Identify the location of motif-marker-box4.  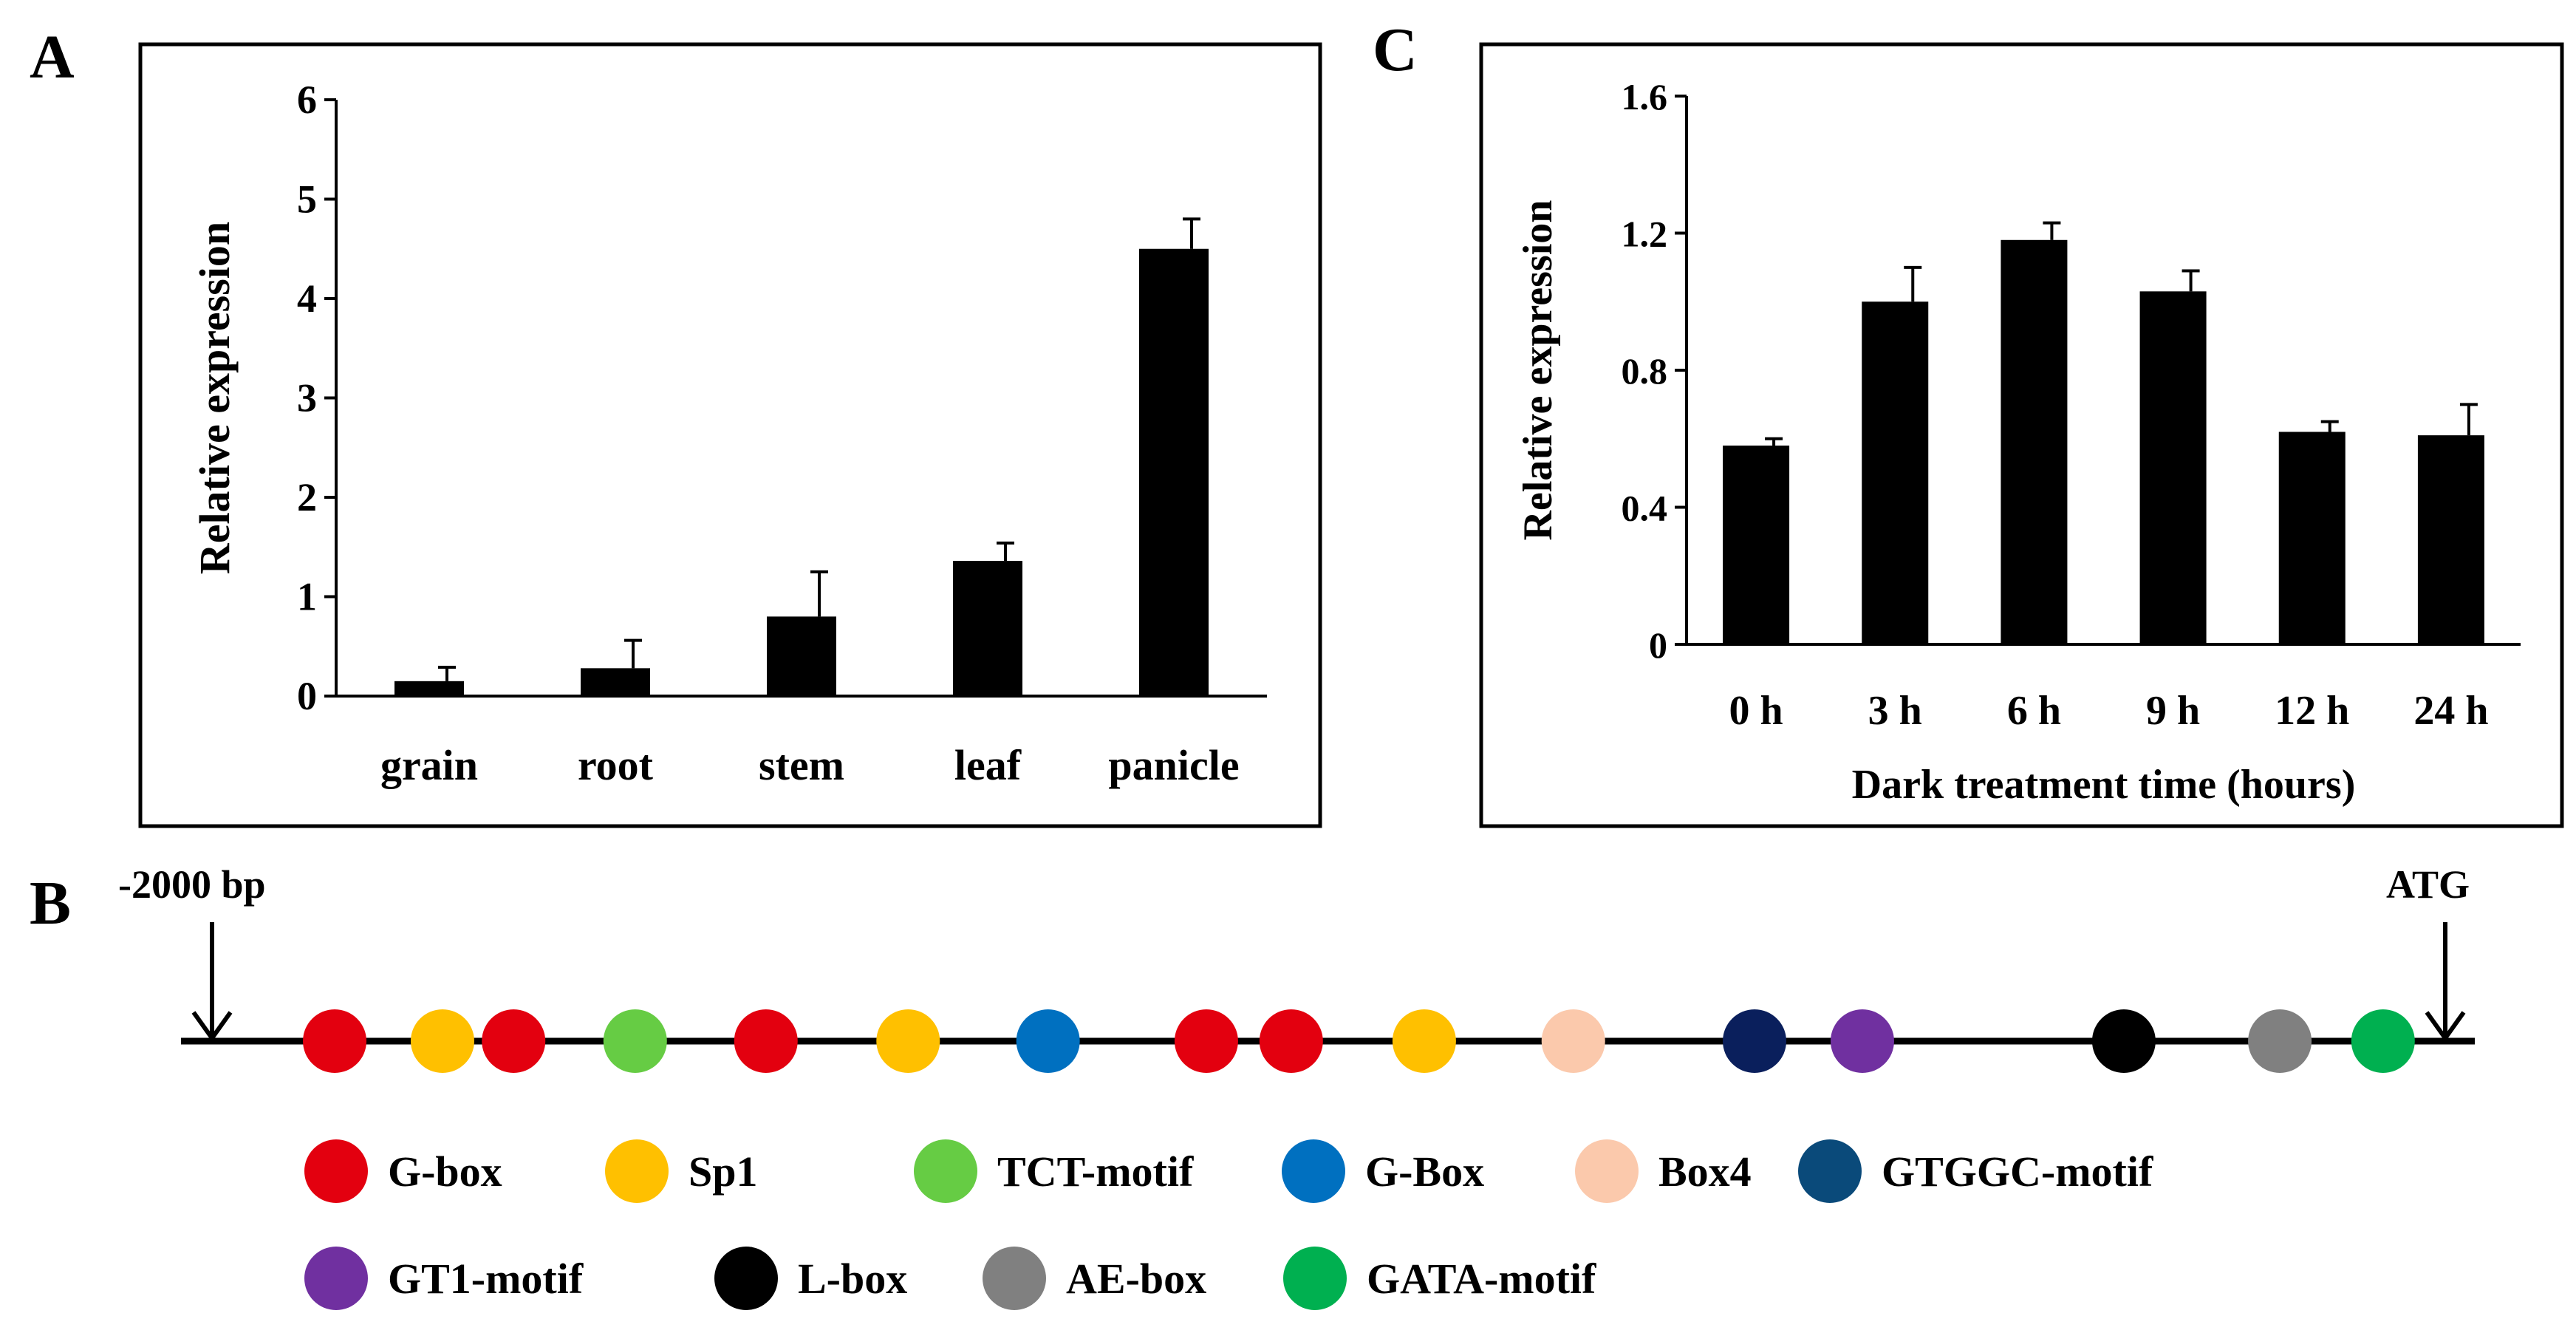
(1573, 1041).